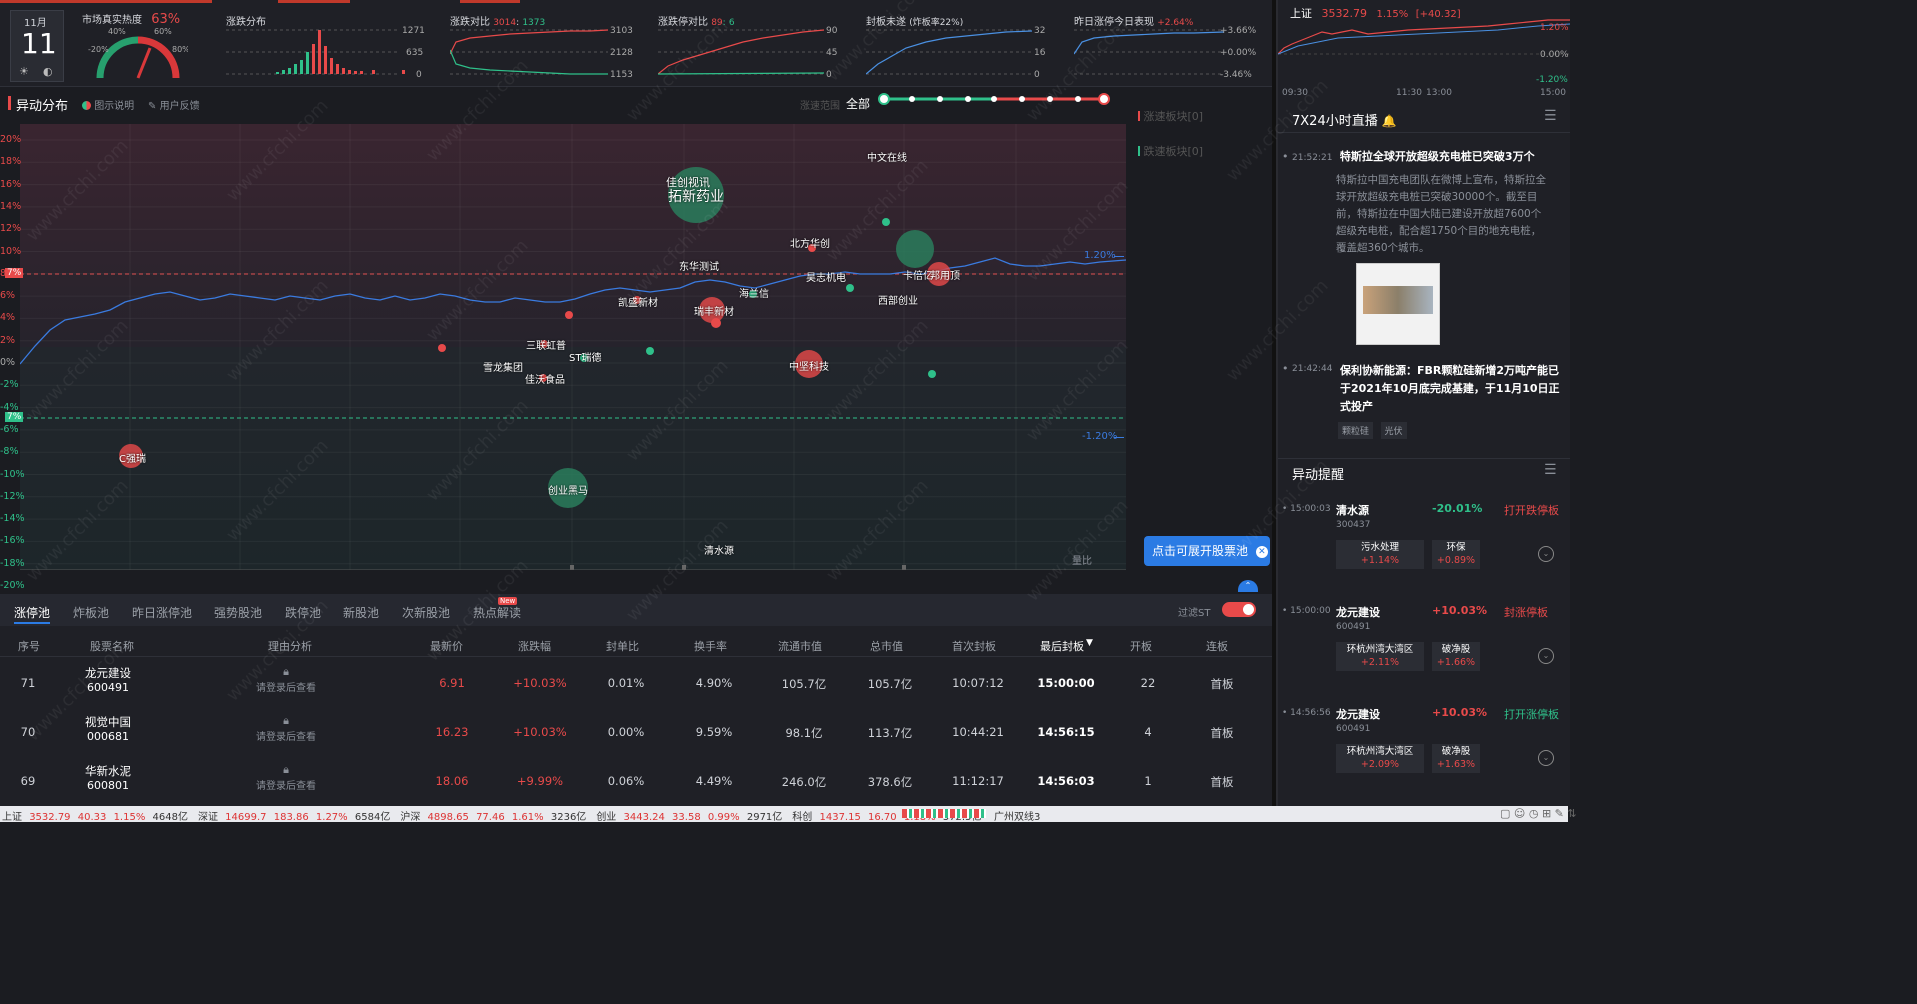 The height and width of the screenshot is (1004, 1917). What do you see at coordinates (886, 646) in the screenshot?
I see `column-header: 总市值` at bounding box center [886, 646].